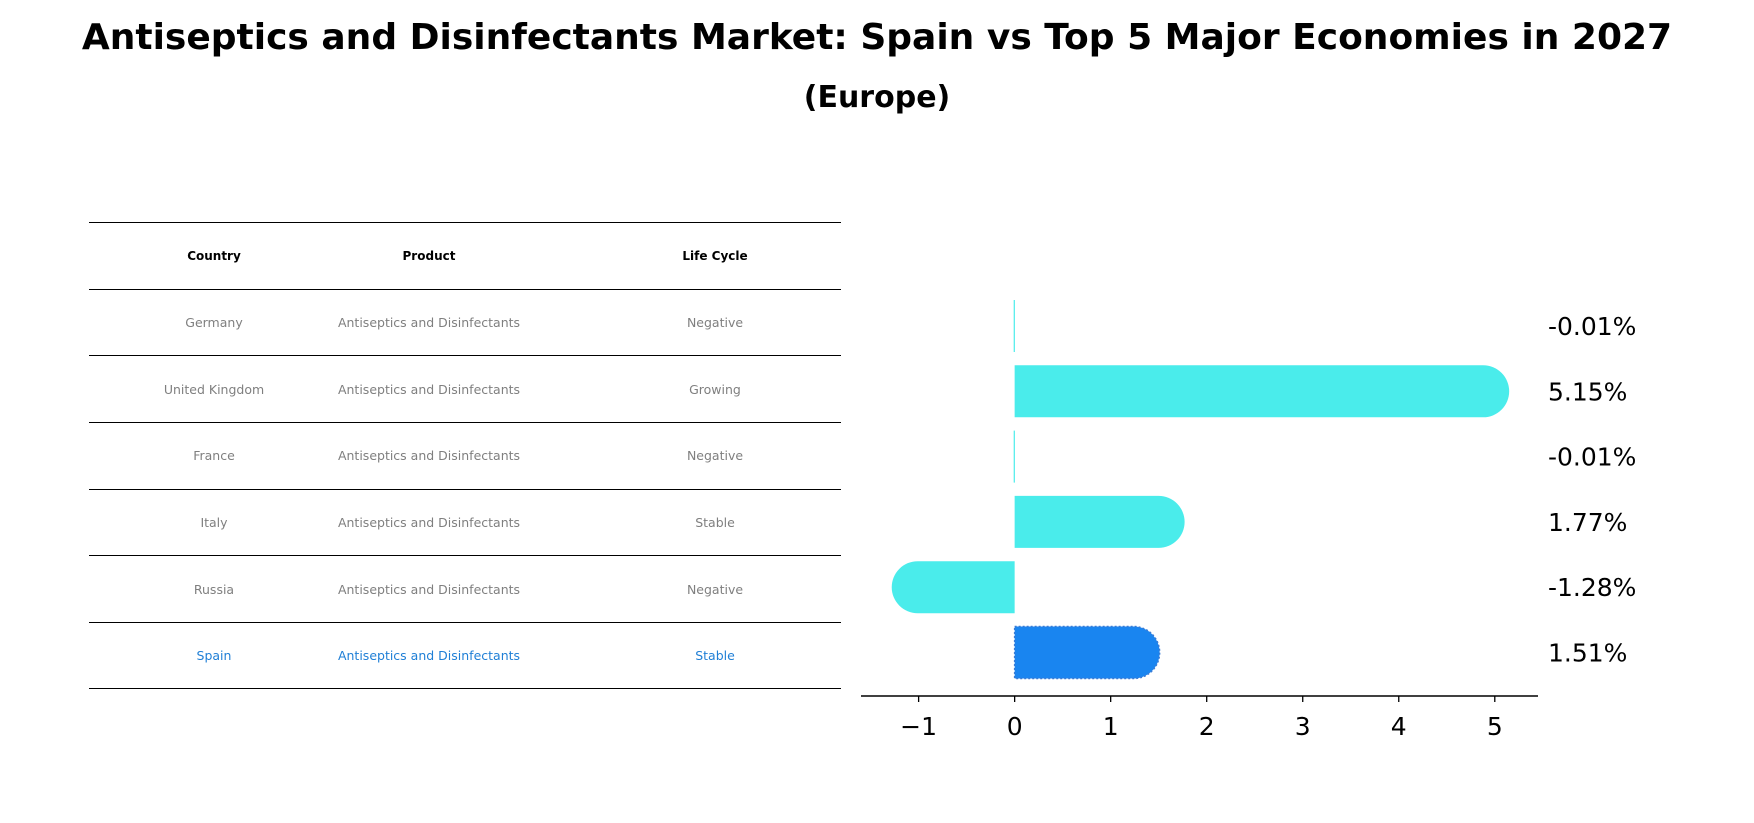 This screenshot has width=1754, height=823. I want to click on cell-country: Russia, so click(214, 589).